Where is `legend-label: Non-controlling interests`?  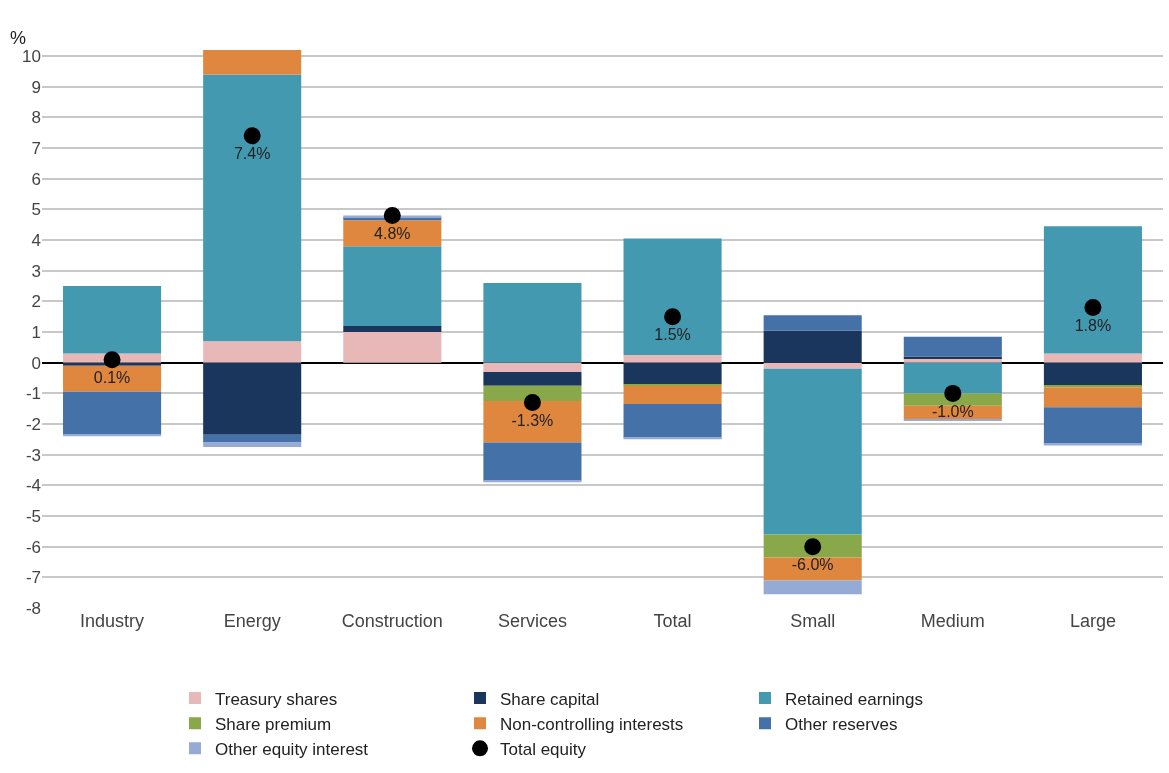 legend-label: Non-controlling interests is located at coordinates (592, 724).